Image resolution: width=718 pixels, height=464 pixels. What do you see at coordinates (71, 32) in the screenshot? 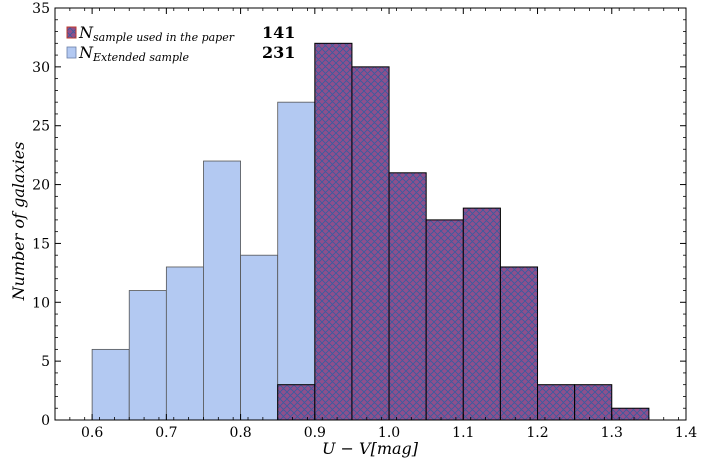
I see `legend-swatch-sample-paper` at bounding box center [71, 32].